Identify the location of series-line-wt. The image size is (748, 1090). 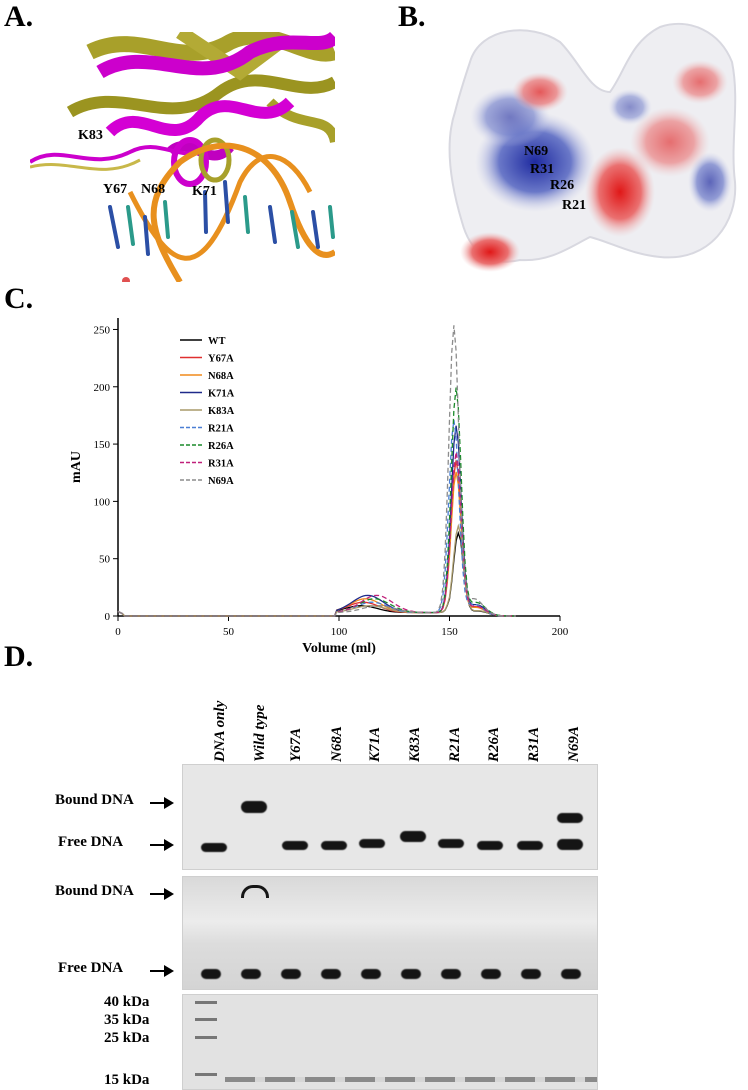
(316, 573).